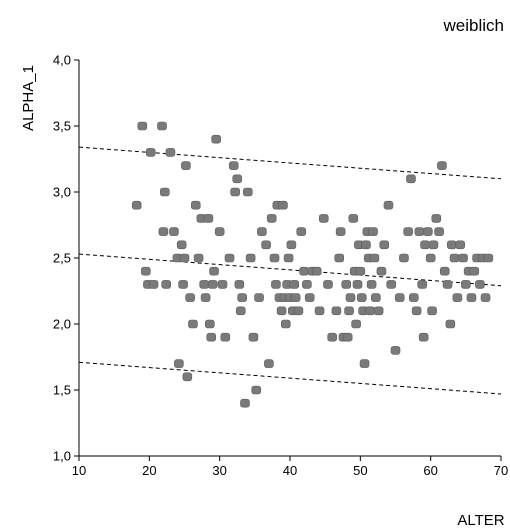  I want to click on dashed-reference-line, so click(290, 378).